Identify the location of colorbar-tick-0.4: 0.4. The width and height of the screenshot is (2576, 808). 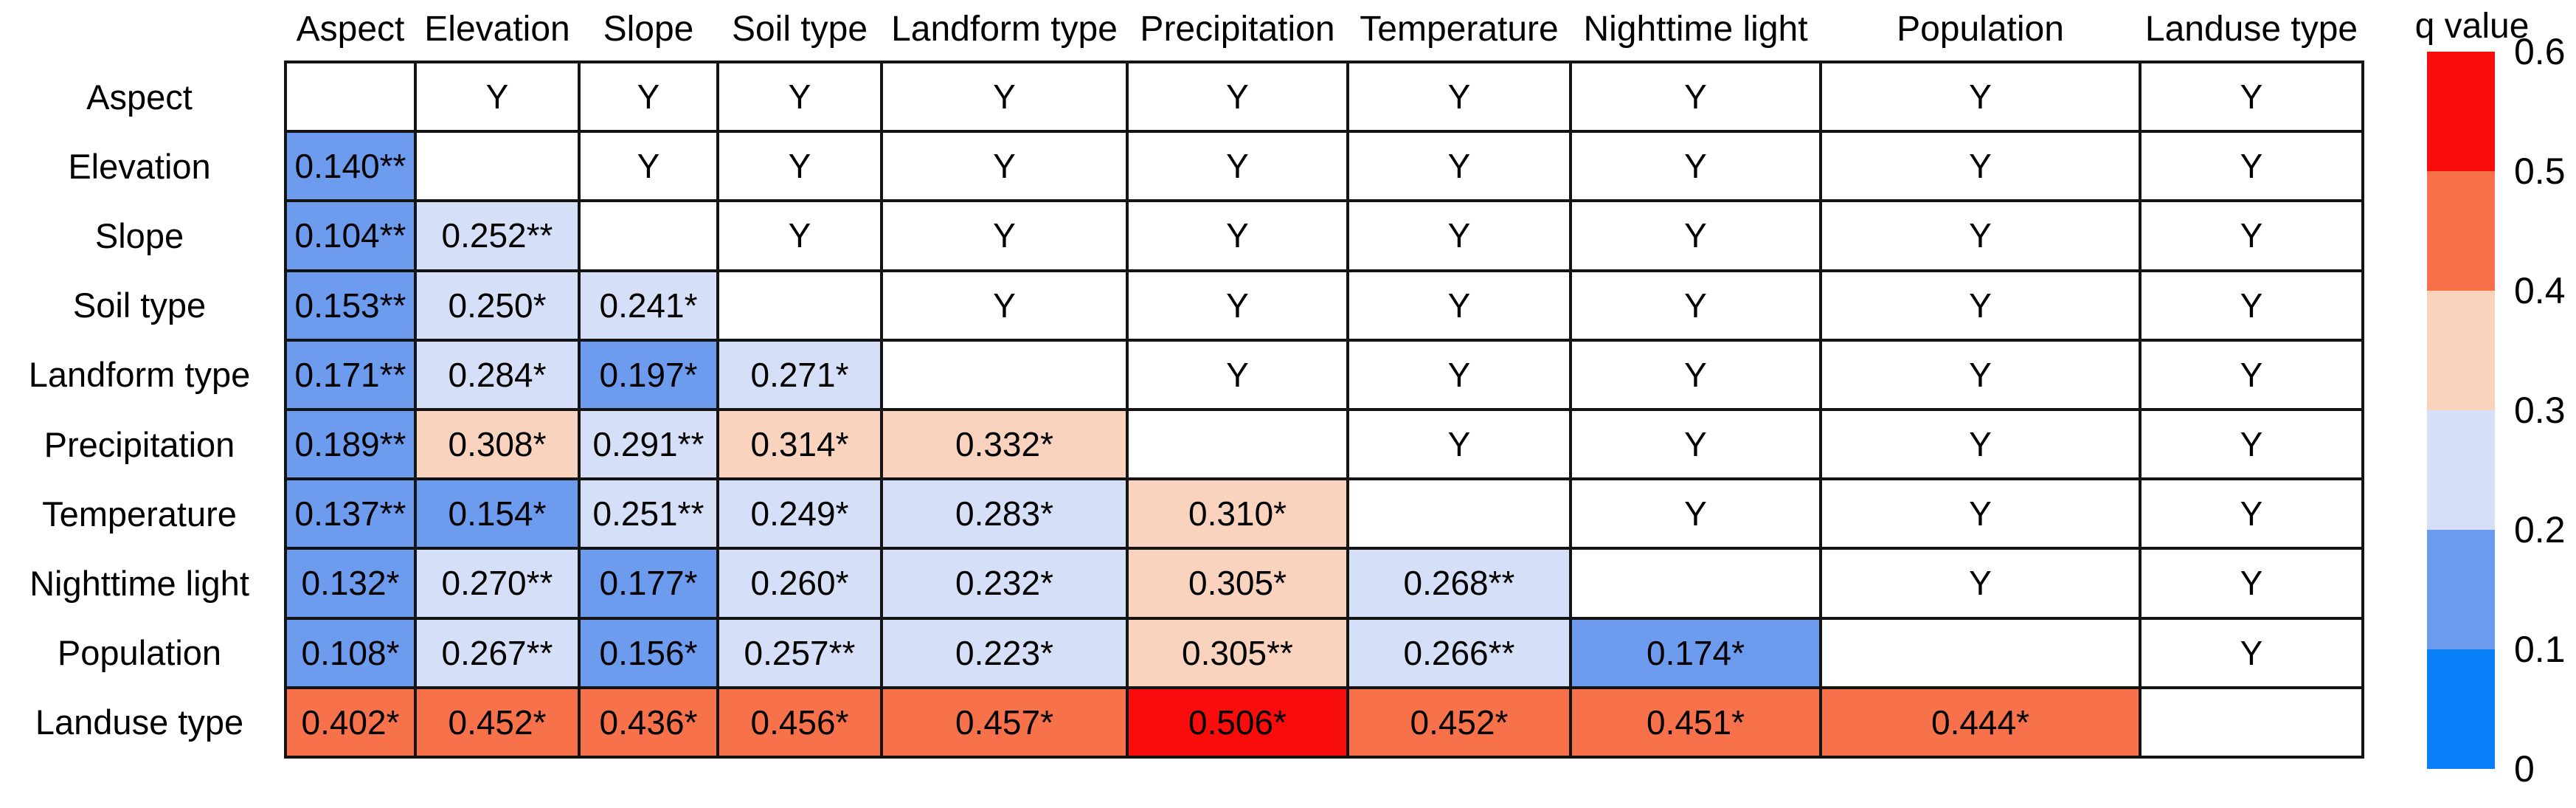
(2540, 290).